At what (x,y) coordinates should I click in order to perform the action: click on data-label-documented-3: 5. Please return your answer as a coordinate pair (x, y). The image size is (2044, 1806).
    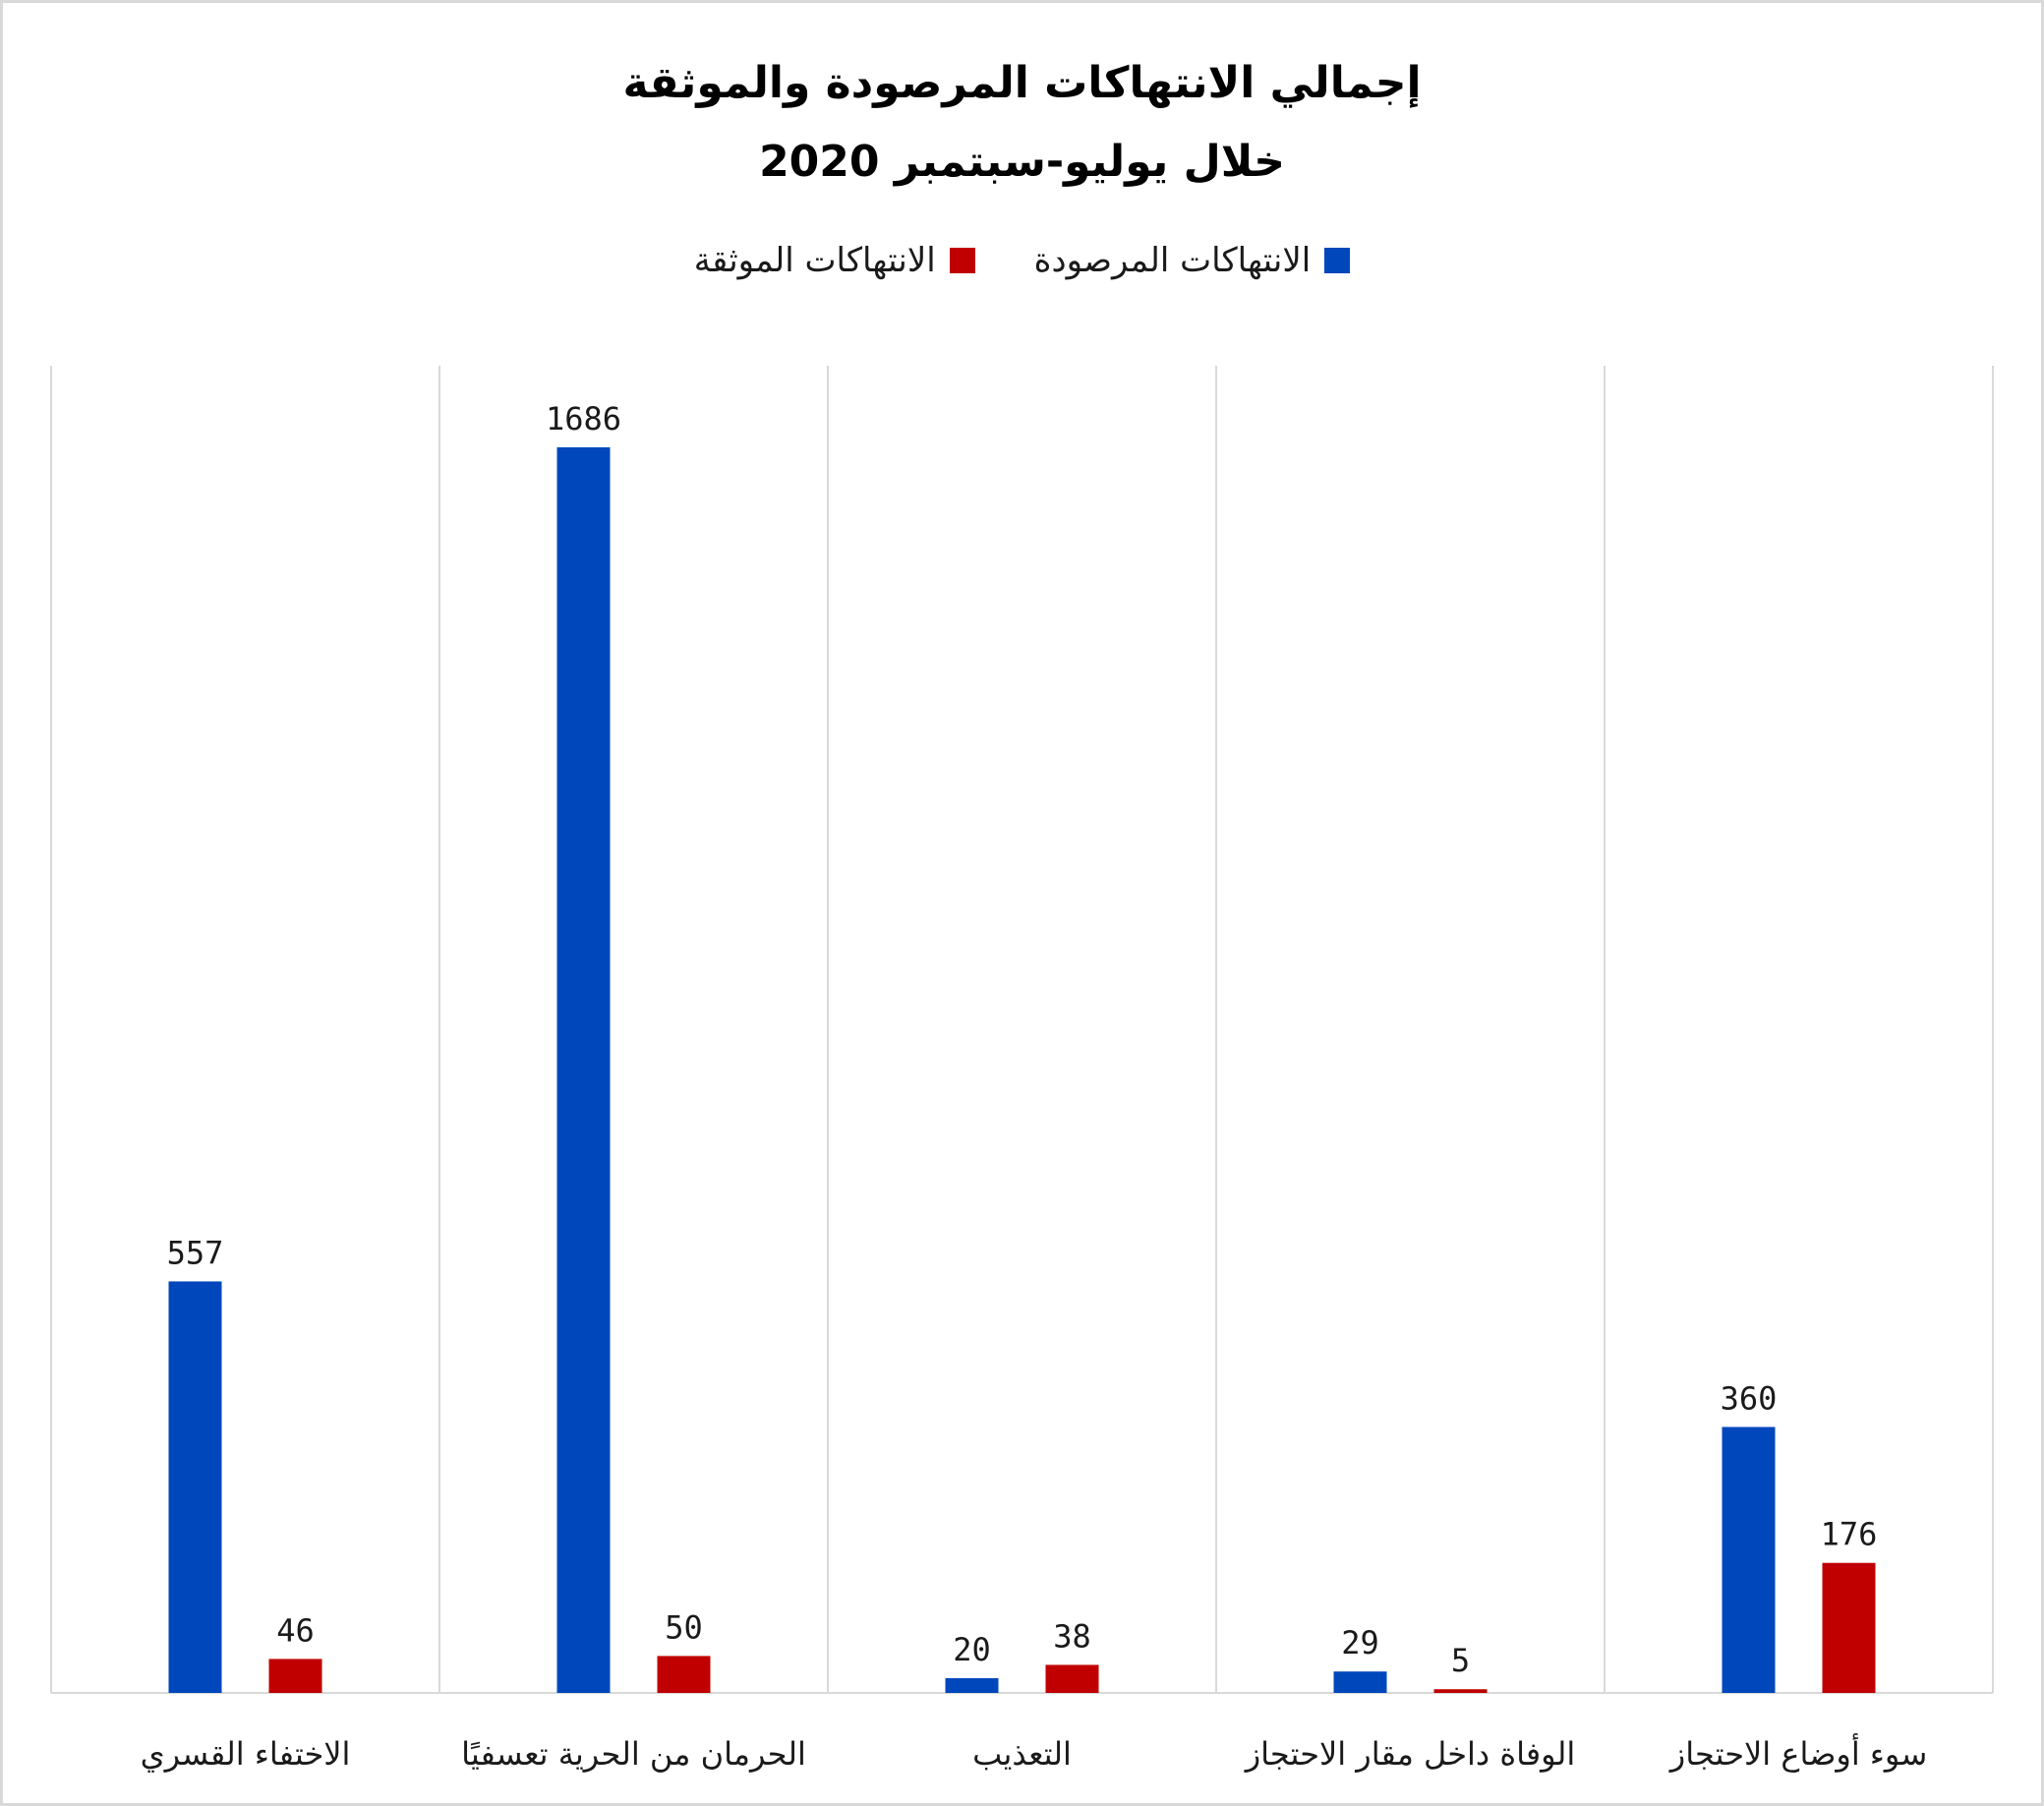
    Looking at the image, I should click on (1460, 1660).